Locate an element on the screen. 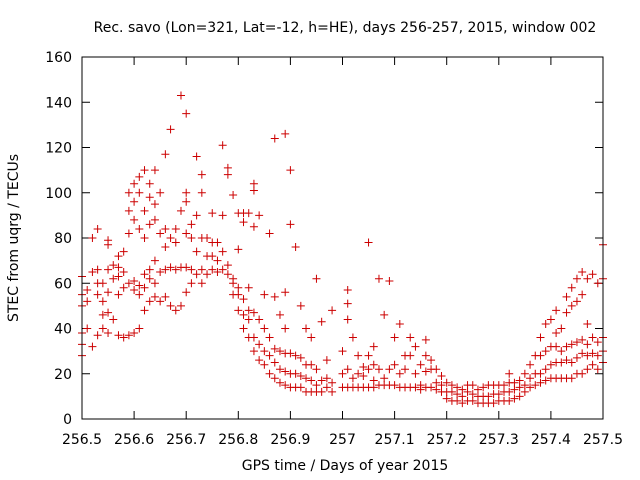  x-tick-label: 257.3 is located at coordinates (499, 440).